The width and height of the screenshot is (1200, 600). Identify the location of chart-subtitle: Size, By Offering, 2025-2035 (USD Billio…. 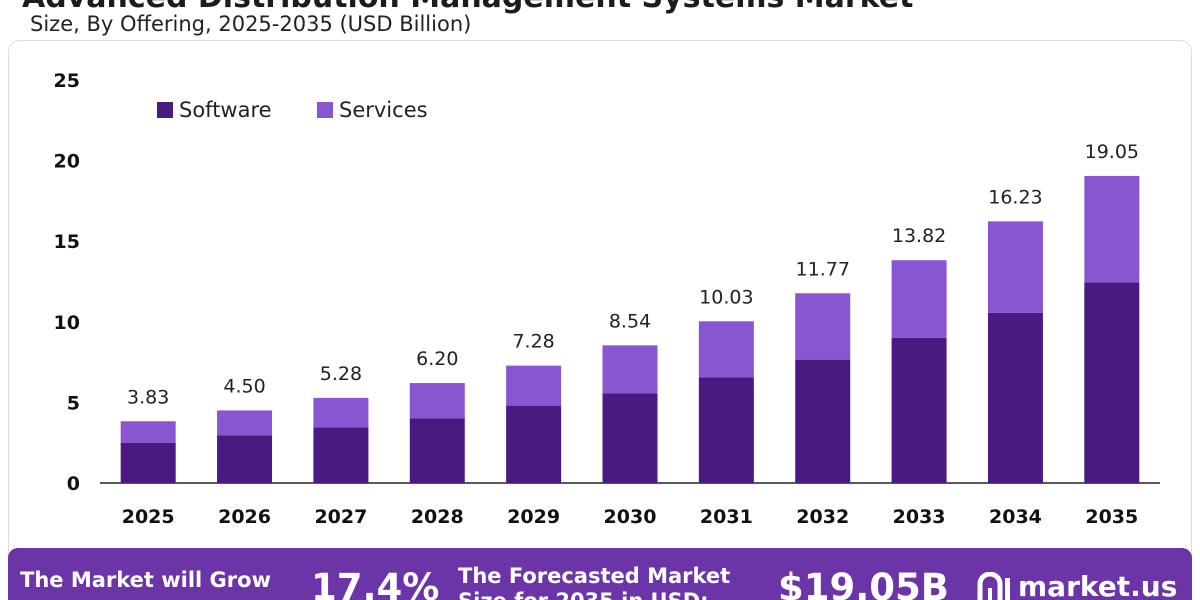
(251, 24).